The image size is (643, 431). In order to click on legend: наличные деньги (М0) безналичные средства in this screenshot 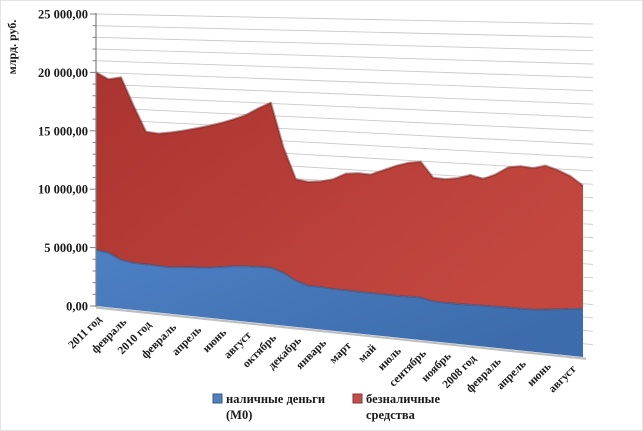, I will do `click(326, 407)`.